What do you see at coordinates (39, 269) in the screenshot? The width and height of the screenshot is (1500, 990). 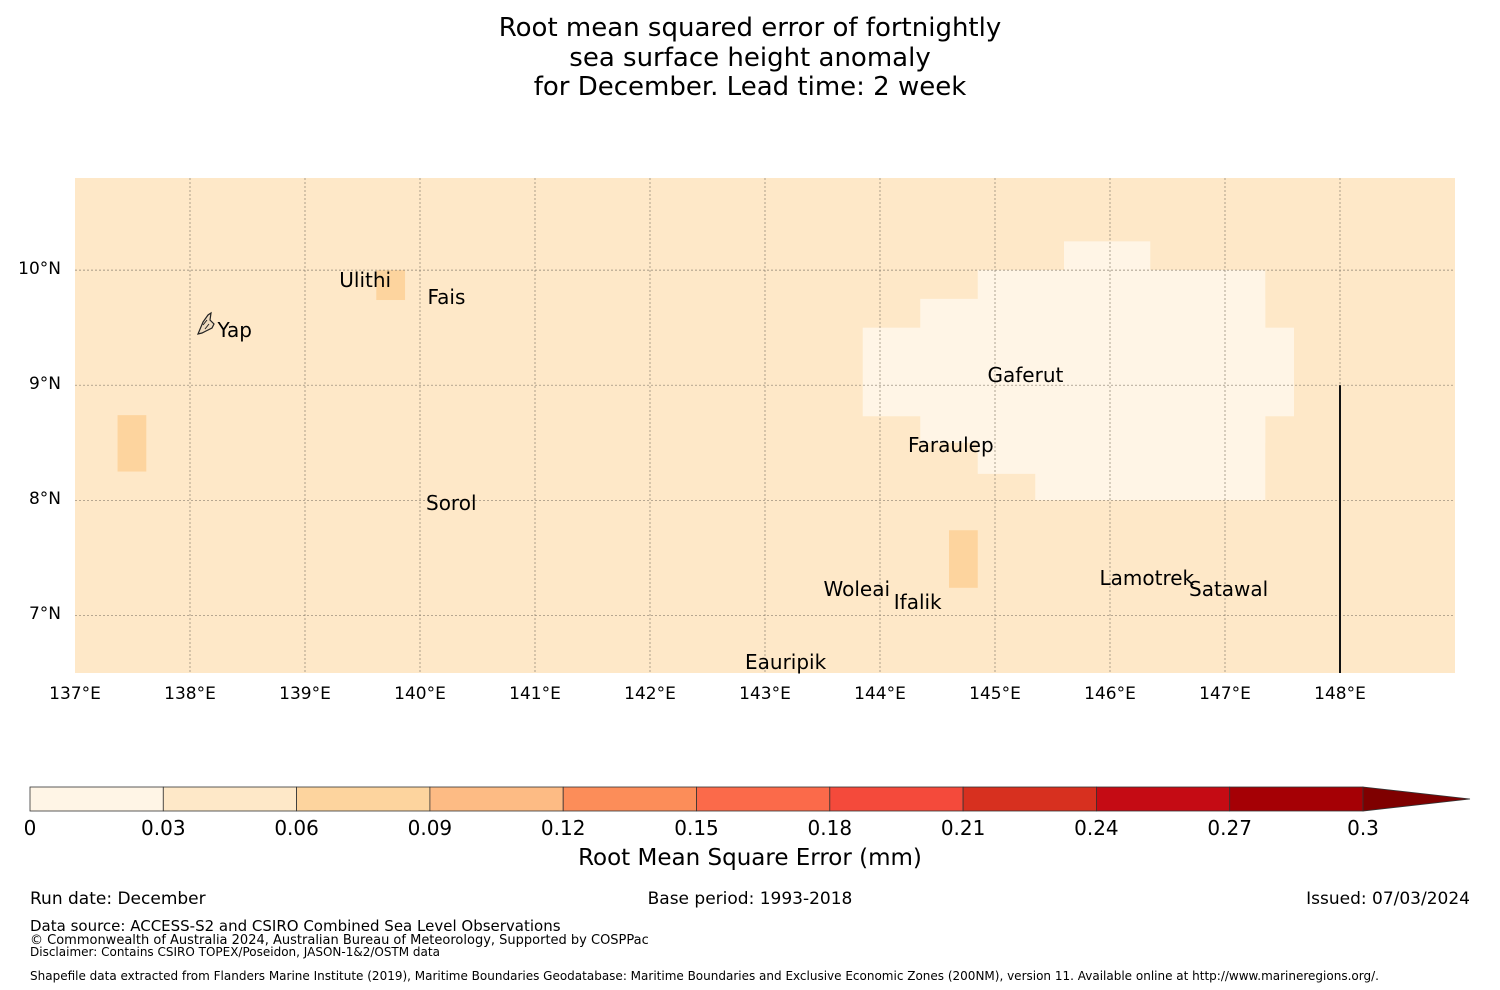 I see `lat-label: 10°N` at bounding box center [39, 269].